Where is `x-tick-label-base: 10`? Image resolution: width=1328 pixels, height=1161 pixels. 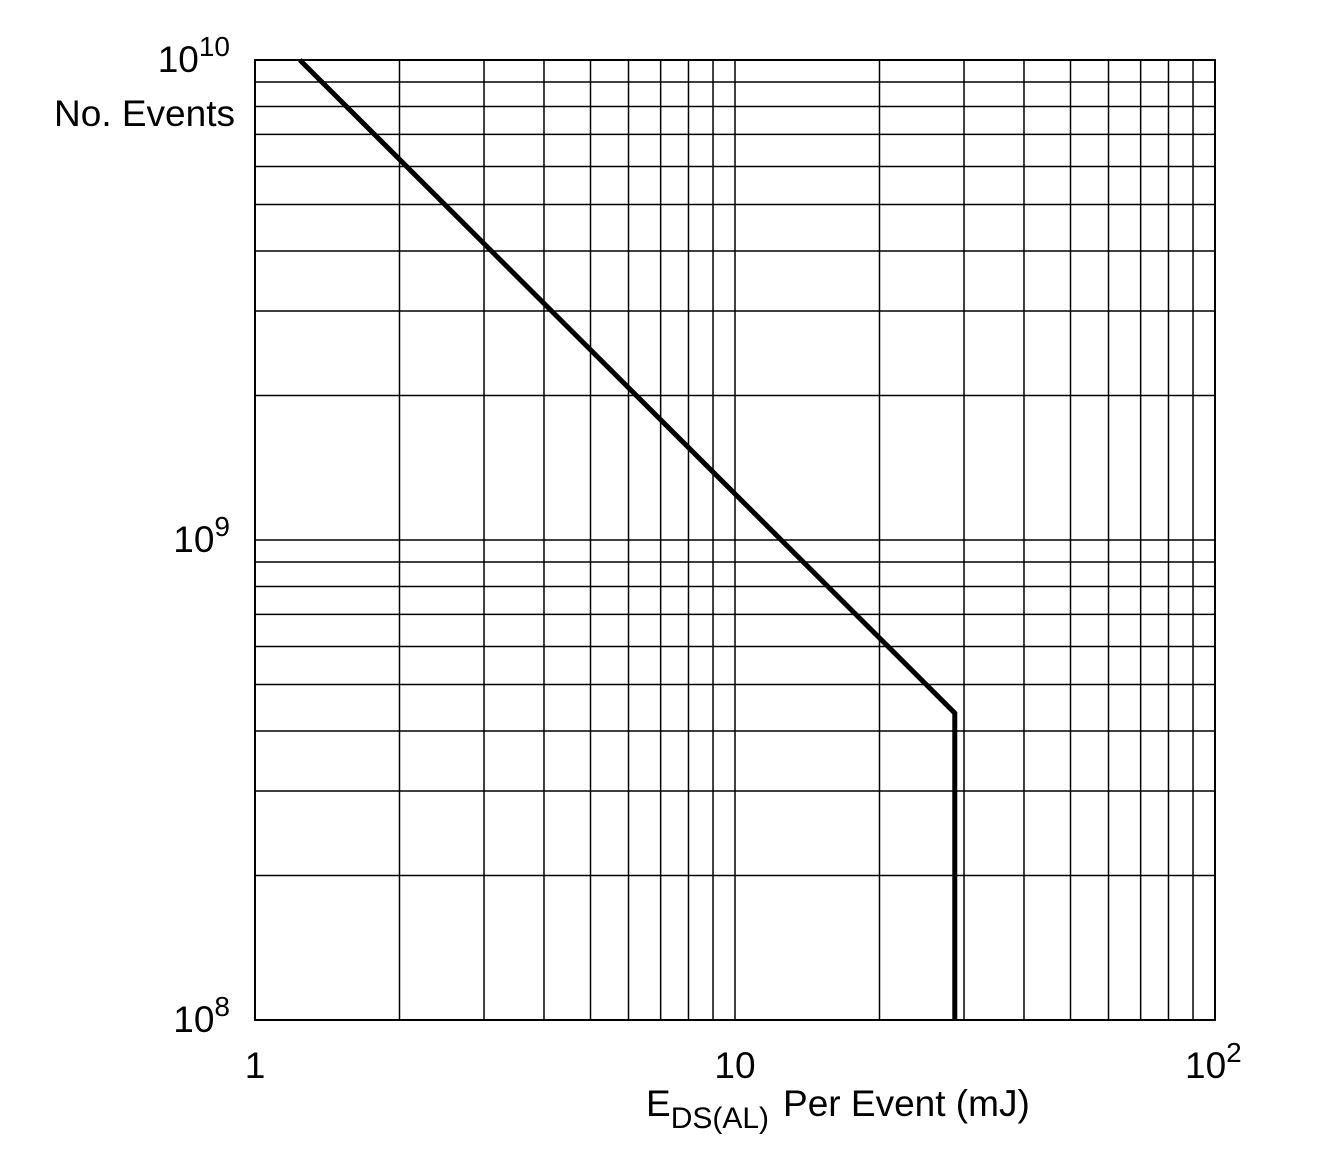
x-tick-label-base: 10 is located at coordinates (1205, 1065).